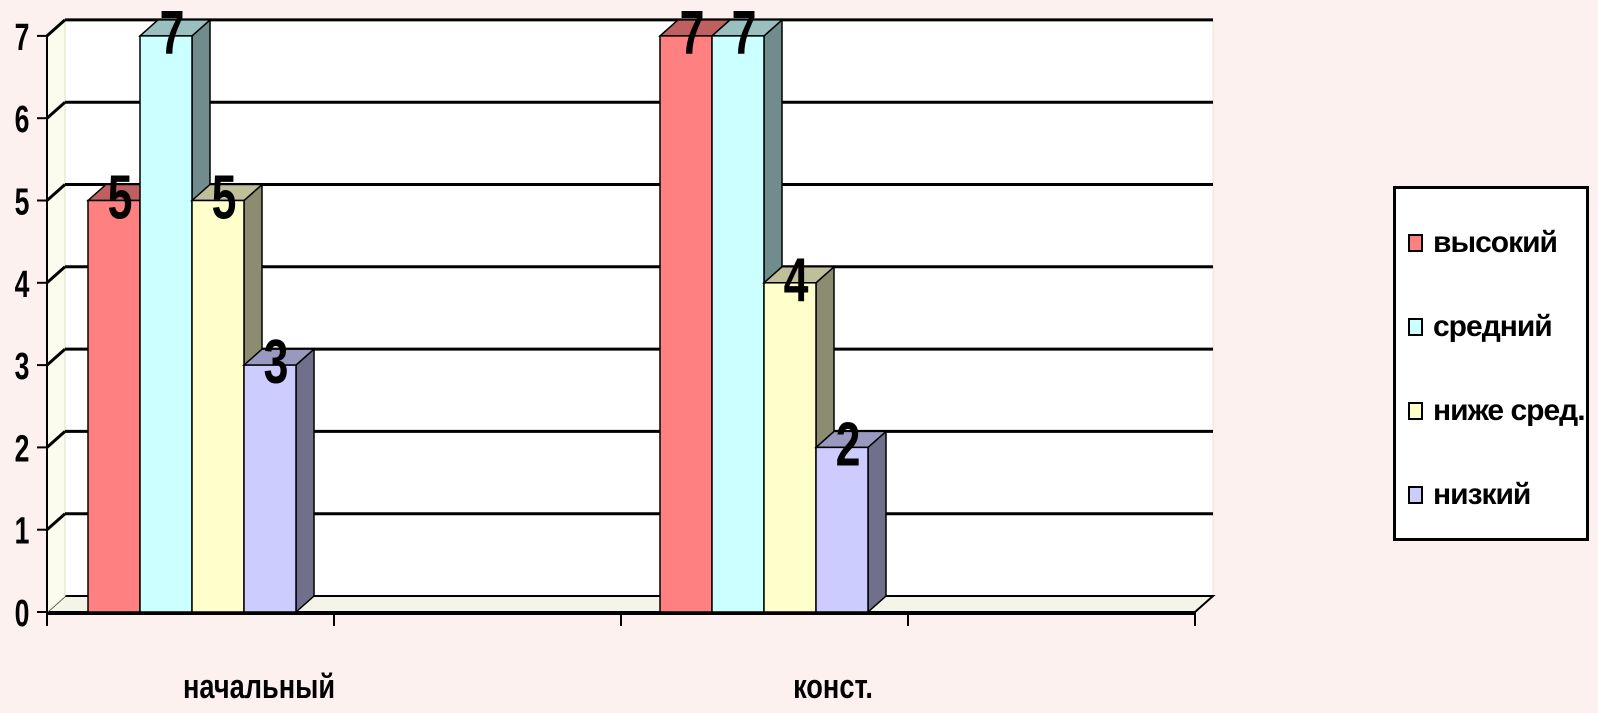  Describe the element at coordinates (22, 365) in the screenshot. I see `y-tick-label: 3` at that location.